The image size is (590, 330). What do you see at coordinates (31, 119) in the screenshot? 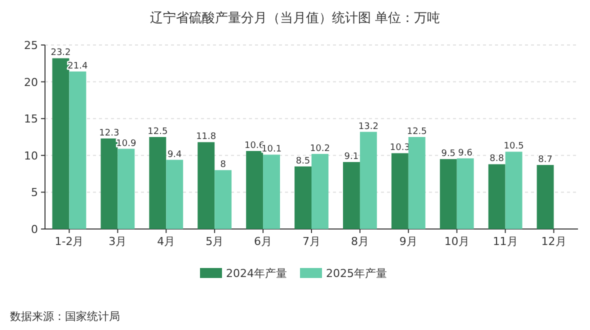
I see `y-tick-label: 15` at bounding box center [31, 119].